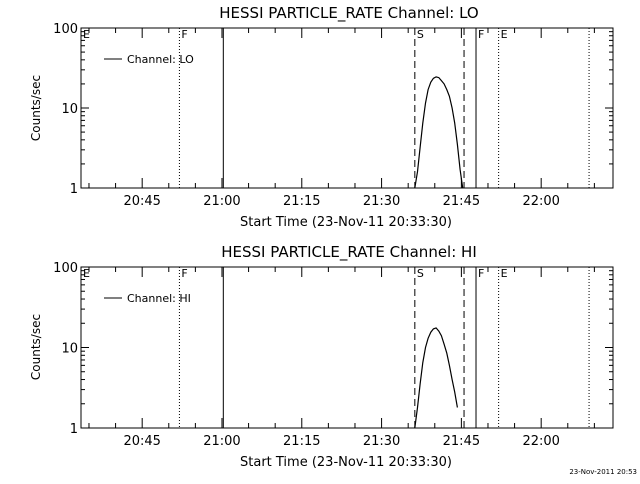  I want to click on legend-label: Channel: HI, so click(159, 298).